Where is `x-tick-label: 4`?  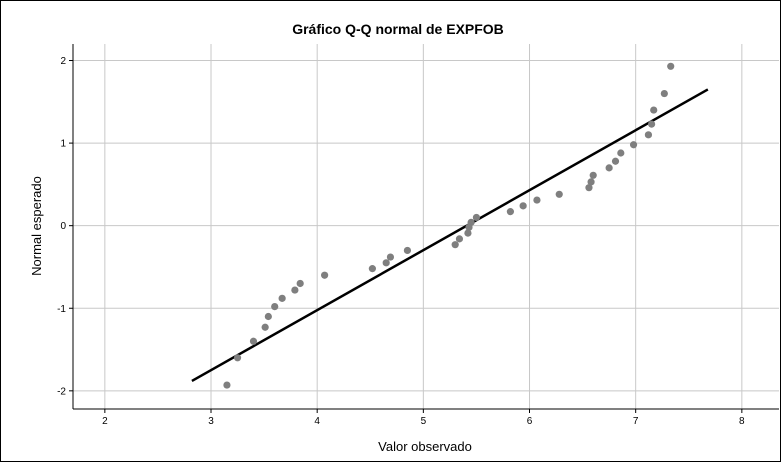
x-tick-label: 4 is located at coordinates (317, 421).